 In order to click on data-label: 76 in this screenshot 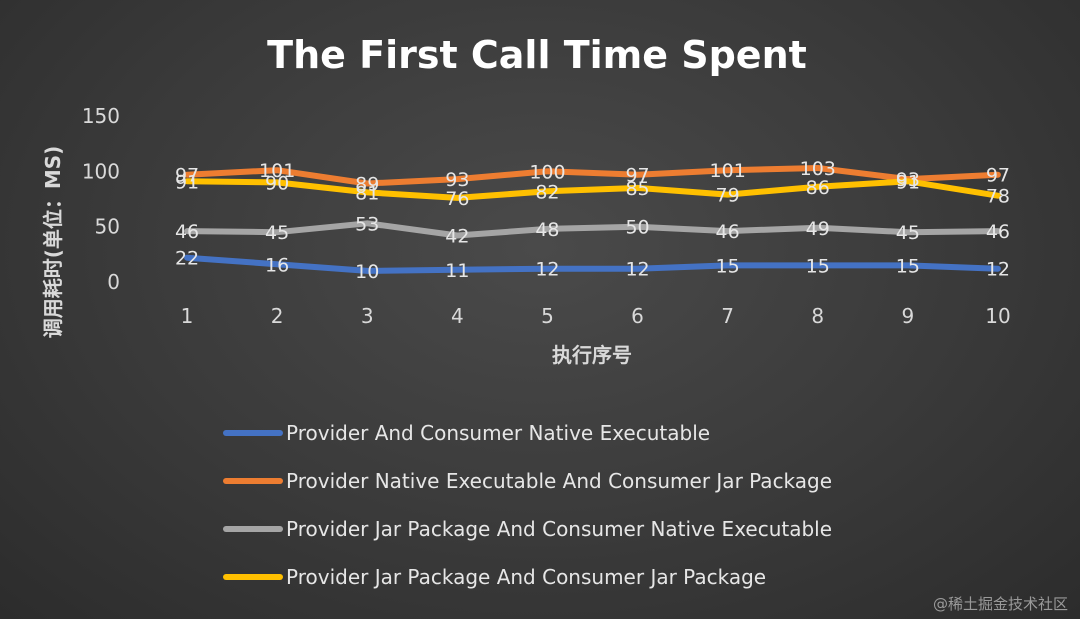, I will do `click(457, 199)`.